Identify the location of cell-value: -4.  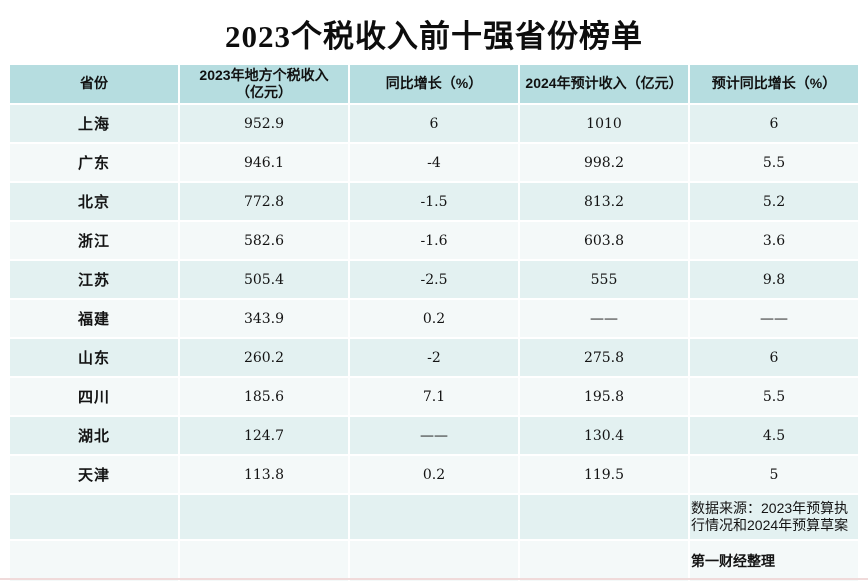
(434, 162).